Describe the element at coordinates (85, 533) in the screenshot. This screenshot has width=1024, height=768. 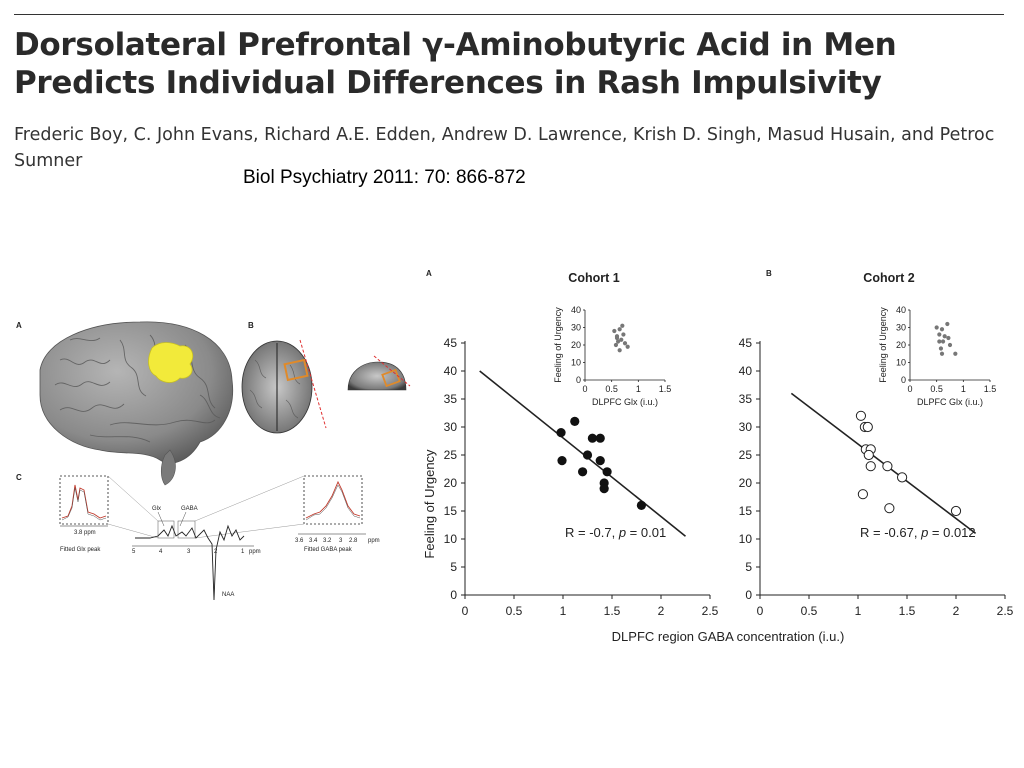
I see `glx-inset-tick: 3.8 ppm` at that location.